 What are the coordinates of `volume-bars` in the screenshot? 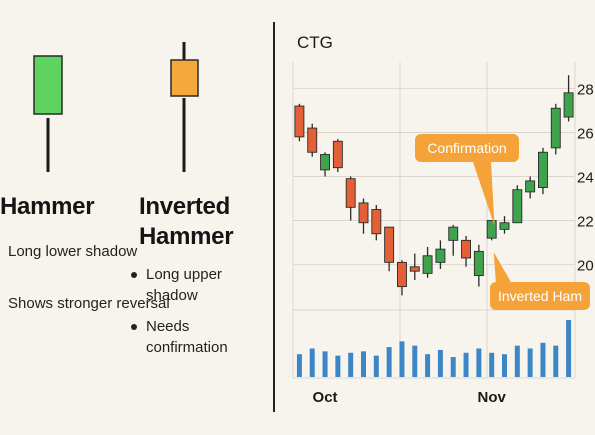 It's located at (434, 348).